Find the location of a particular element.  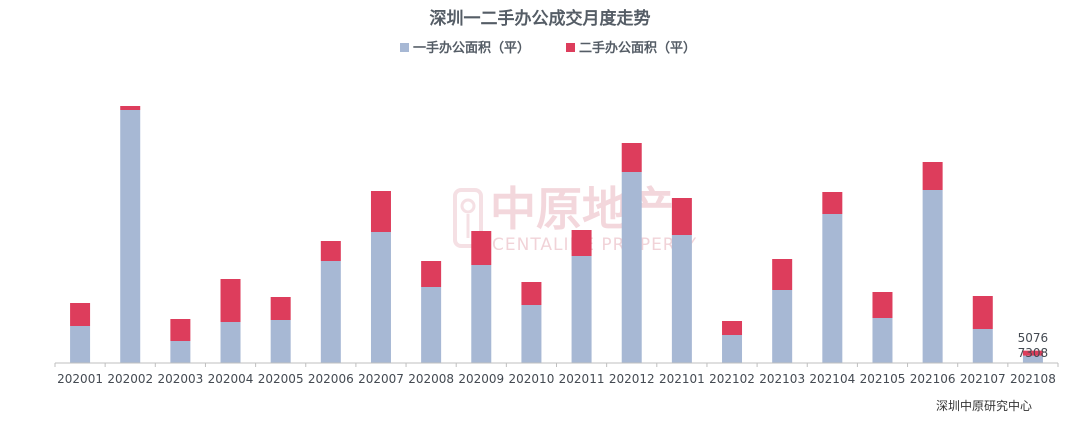

x-tick-label: 202002 is located at coordinates (130, 379).